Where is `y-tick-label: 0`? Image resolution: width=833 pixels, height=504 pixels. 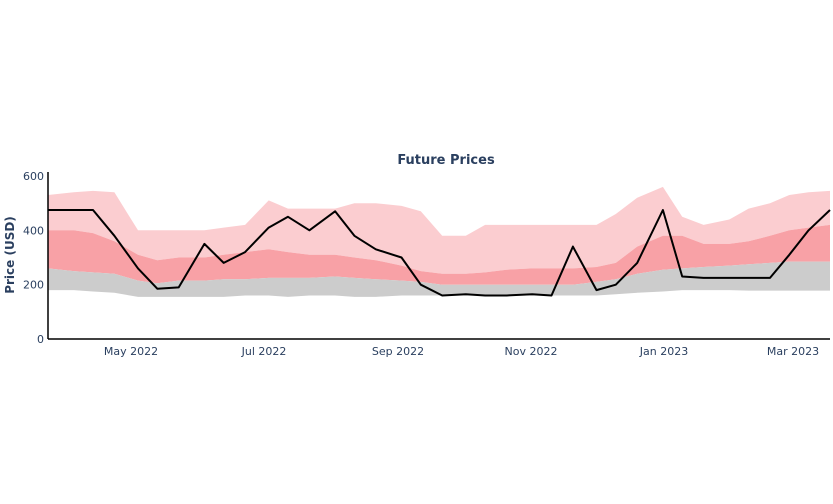 y-tick-label: 0 is located at coordinates (40, 339).